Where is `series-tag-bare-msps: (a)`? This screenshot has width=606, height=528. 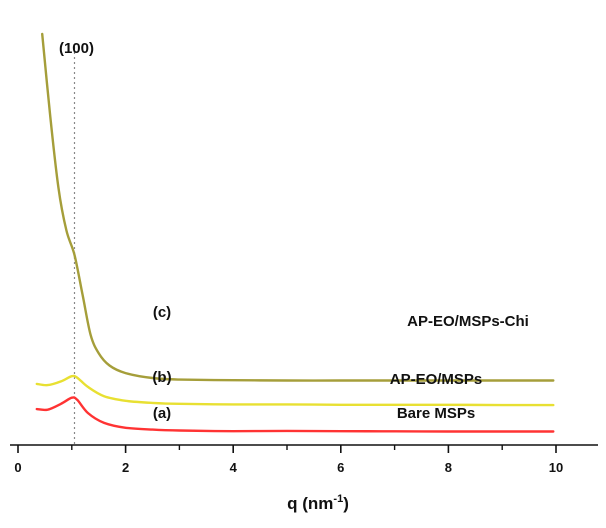
series-tag-bare-msps: (a) is located at coordinates (162, 413).